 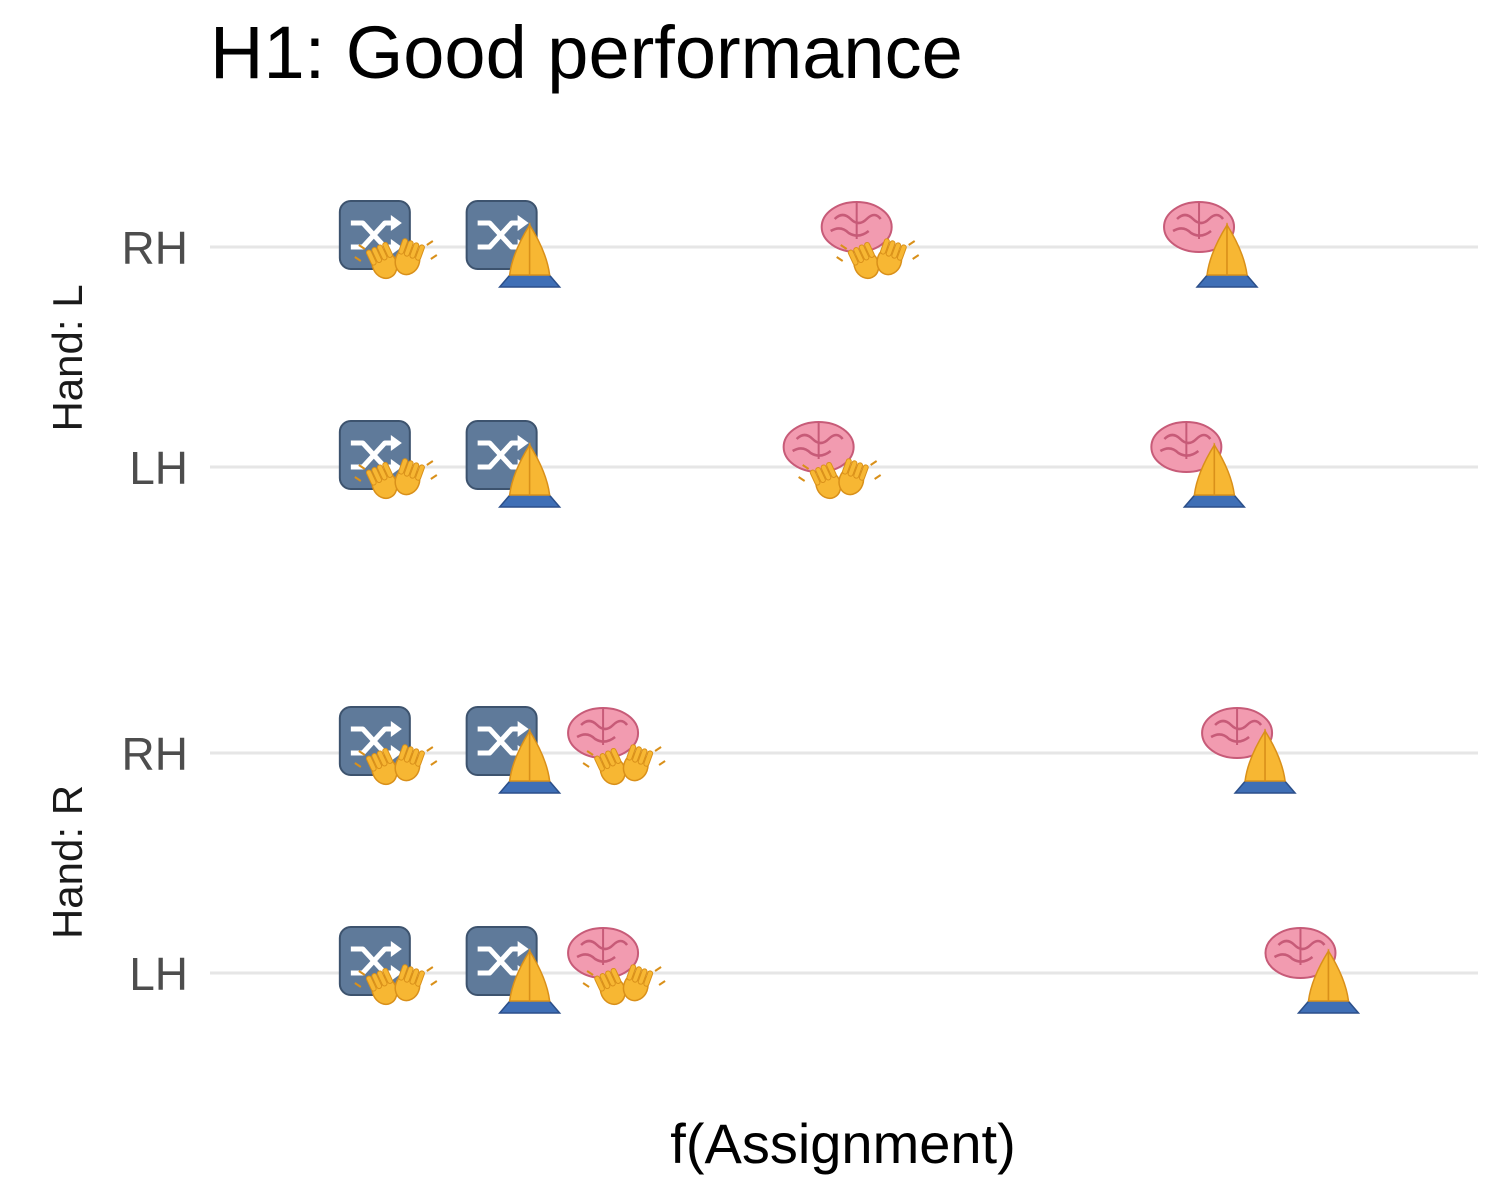 What do you see at coordinates (849, 970) in the screenshot?
I see `row-points-r-lh` at bounding box center [849, 970].